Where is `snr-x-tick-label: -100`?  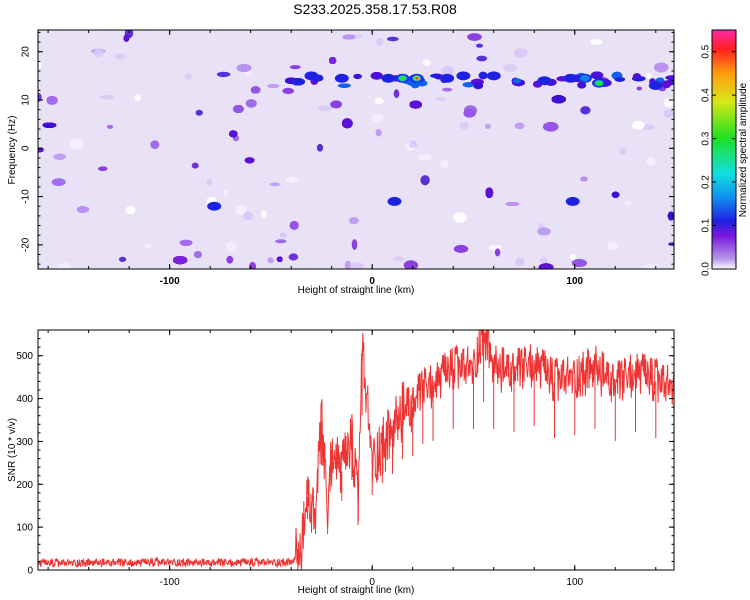
snr-x-tick-label: -100 is located at coordinates (170, 582).